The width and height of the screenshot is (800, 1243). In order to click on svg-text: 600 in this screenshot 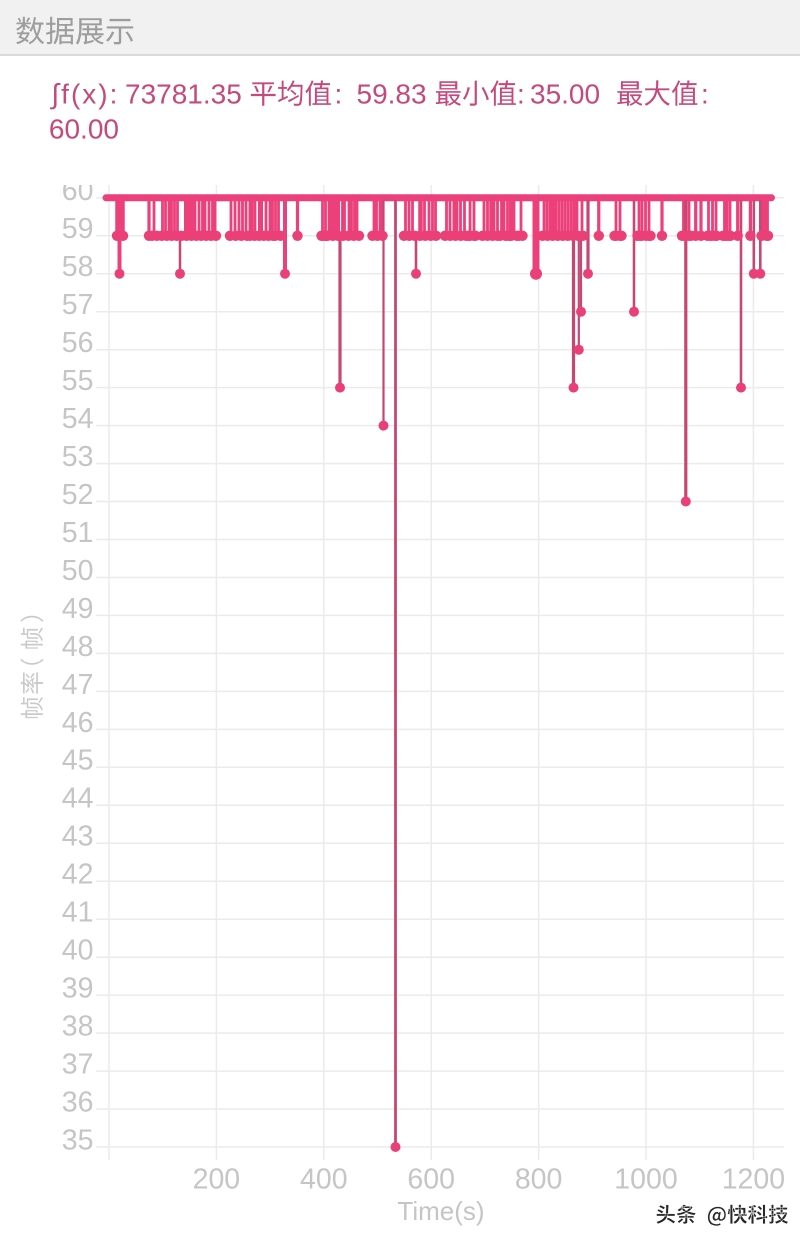, I will do `click(431, 1180)`.